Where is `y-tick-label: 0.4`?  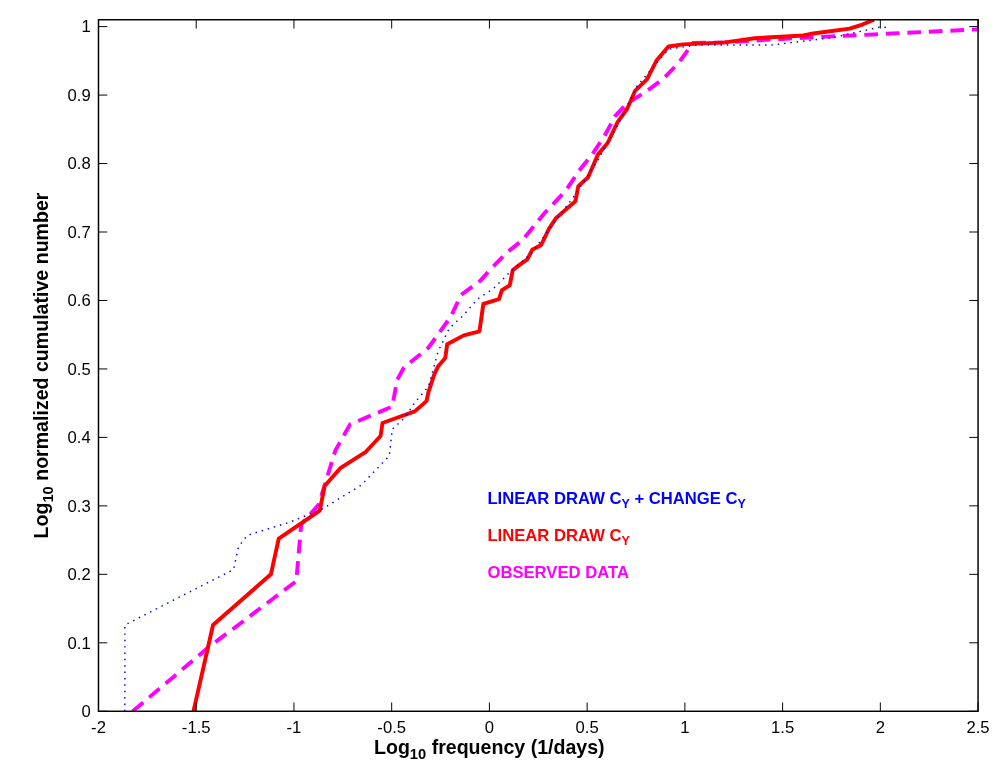 y-tick-label: 0.4 is located at coordinates (79, 438).